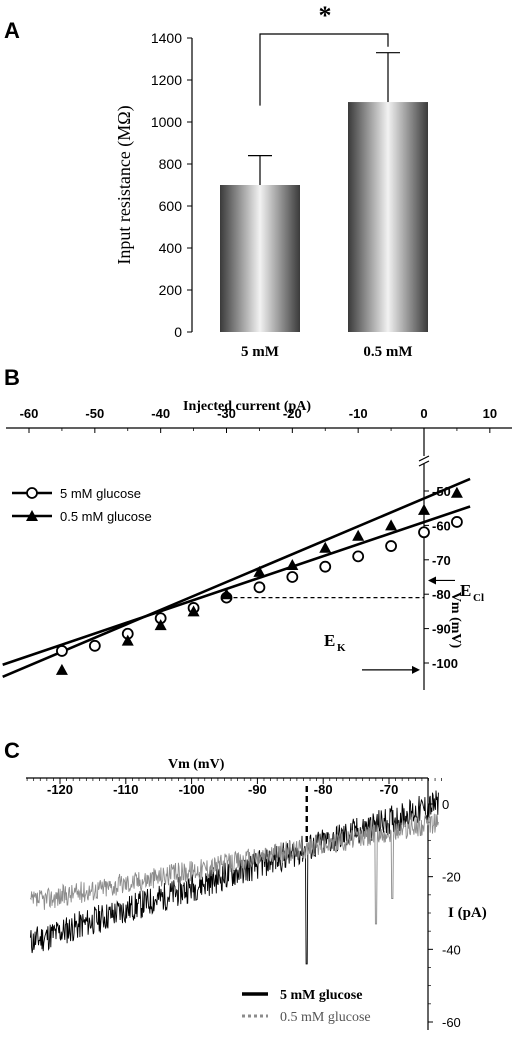 The width and height of the screenshot is (520, 1040). What do you see at coordinates (387, 352) in the screenshot?
I see `panel-a-category-label: 0.5 mM` at bounding box center [387, 352].